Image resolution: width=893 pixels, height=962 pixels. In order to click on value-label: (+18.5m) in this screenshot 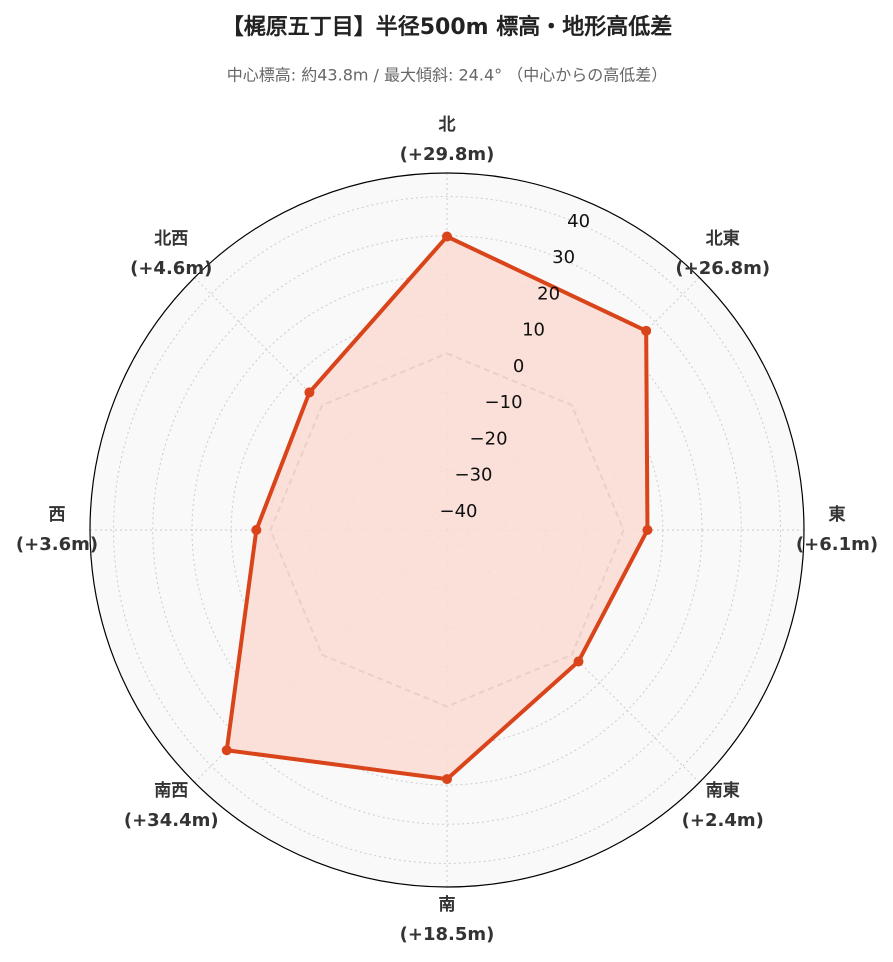, I will do `click(447, 934)`.